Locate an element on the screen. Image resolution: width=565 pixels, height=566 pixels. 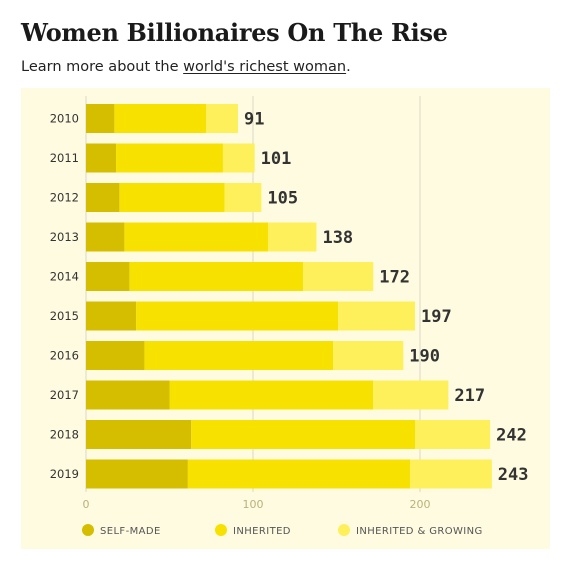
bar-2012-inherited is located at coordinates (172, 197).